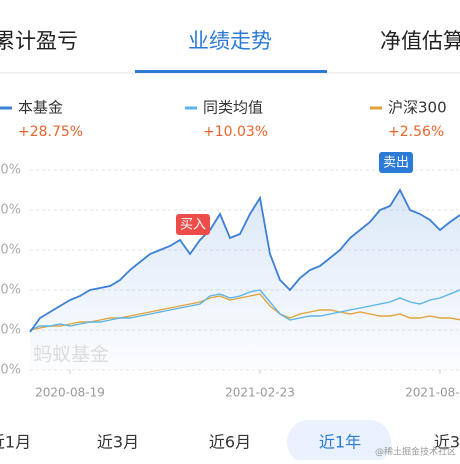 Image resolution: width=460 pixels, height=464 pixels. I want to click on period-pill, so click(339, 442).